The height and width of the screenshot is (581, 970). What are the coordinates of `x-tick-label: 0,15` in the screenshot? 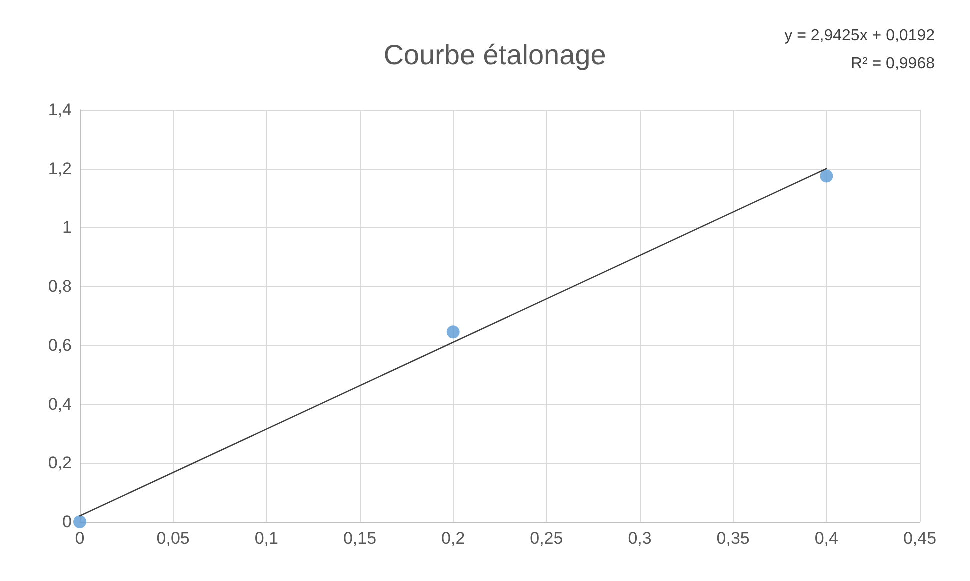 It's located at (360, 538).